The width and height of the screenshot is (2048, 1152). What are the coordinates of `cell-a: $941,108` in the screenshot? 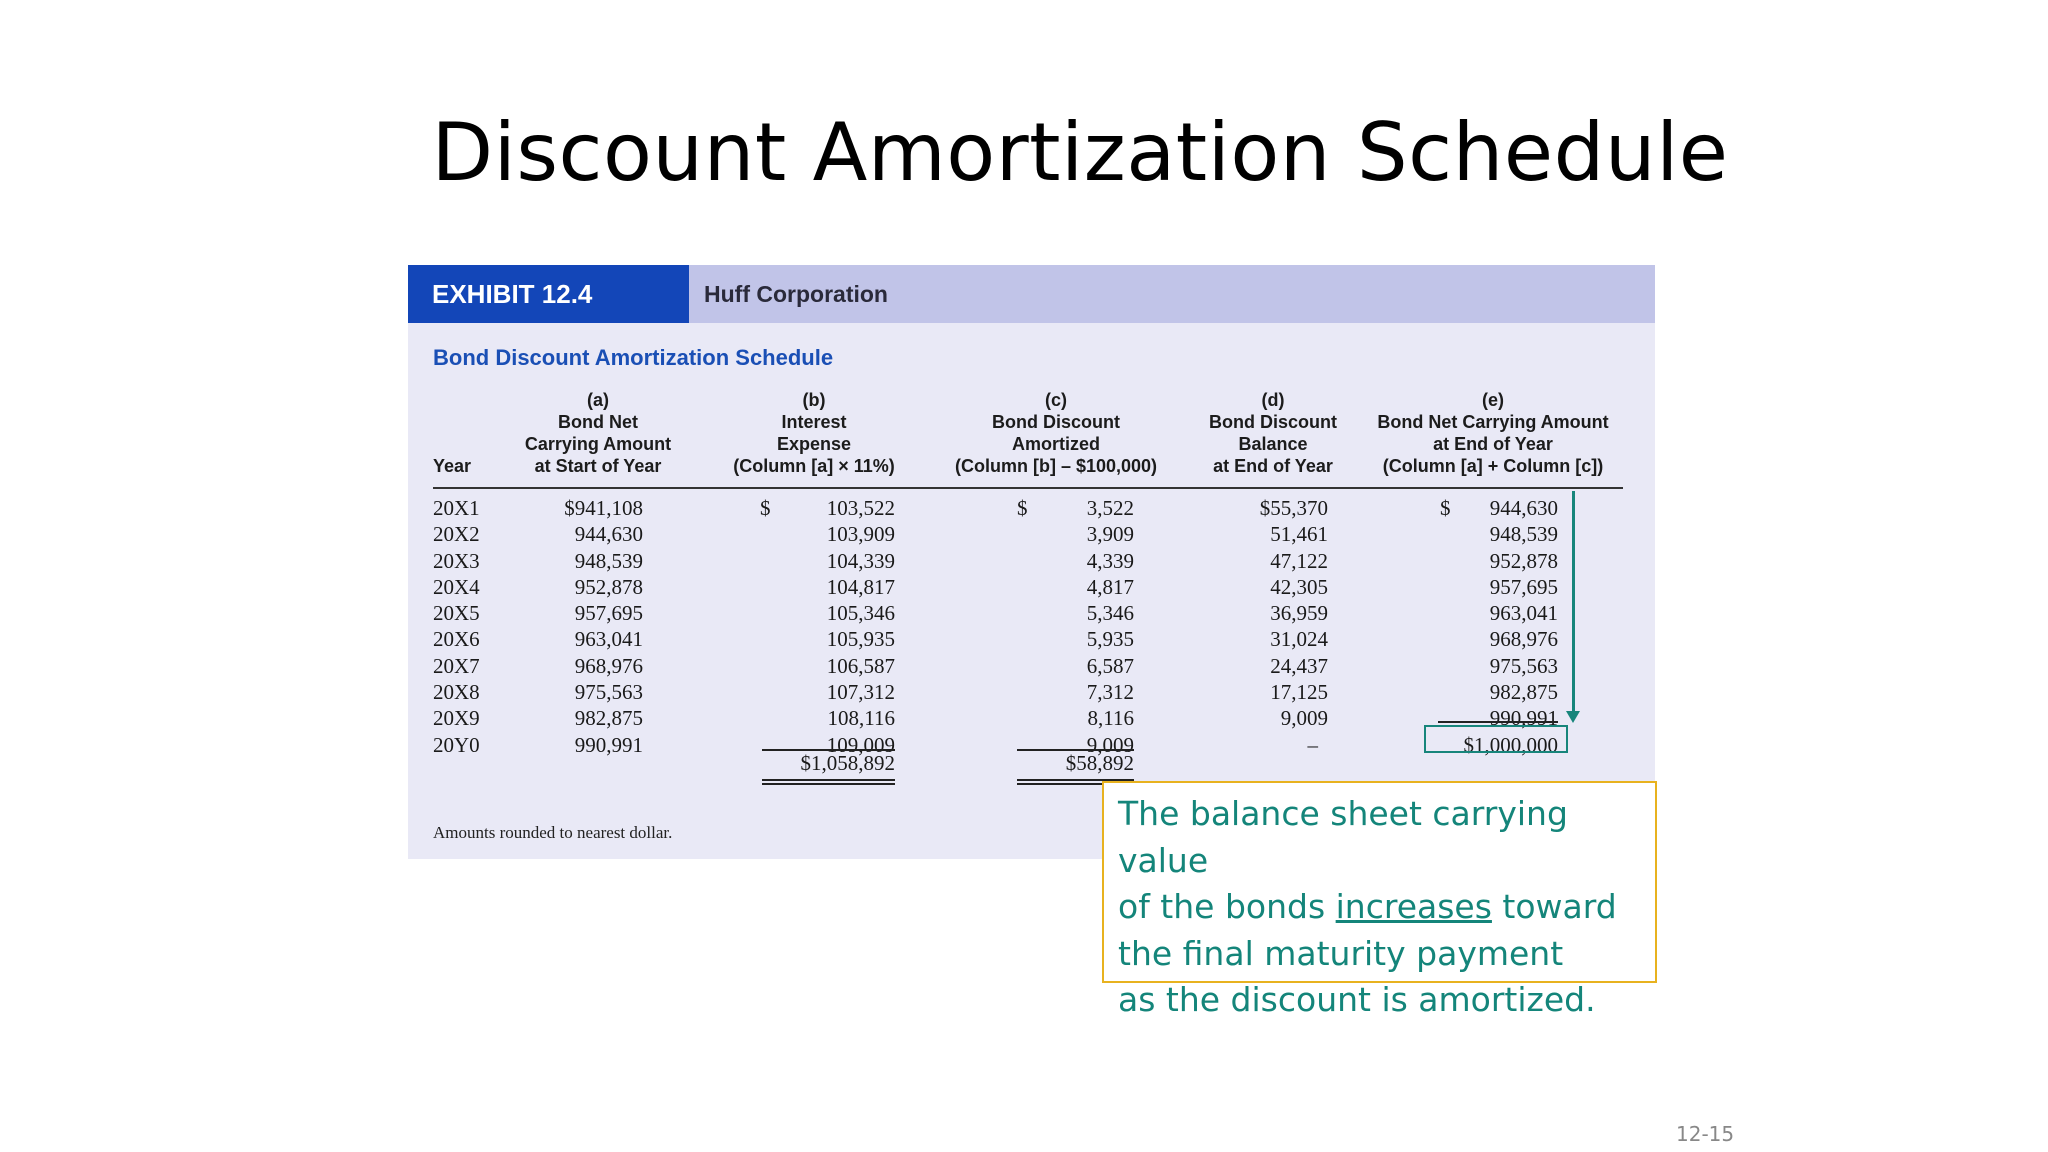 It's located at (603, 508).